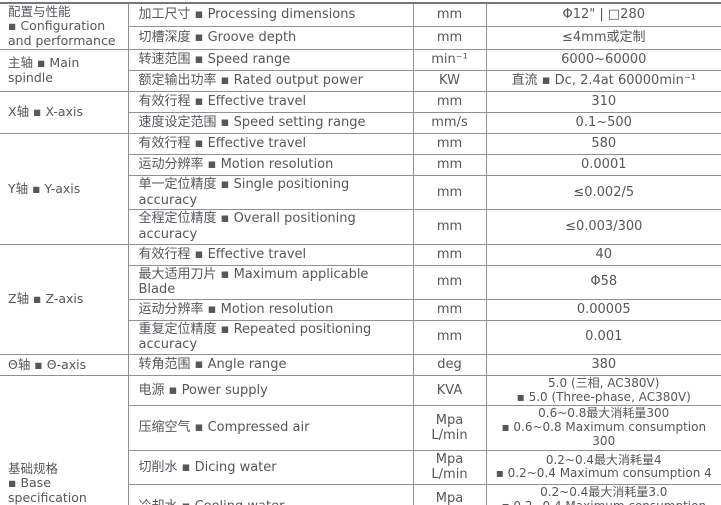  I want to click on param-cell: 加工尺寸 ▪ Processing dimensions, so click(270, 14).